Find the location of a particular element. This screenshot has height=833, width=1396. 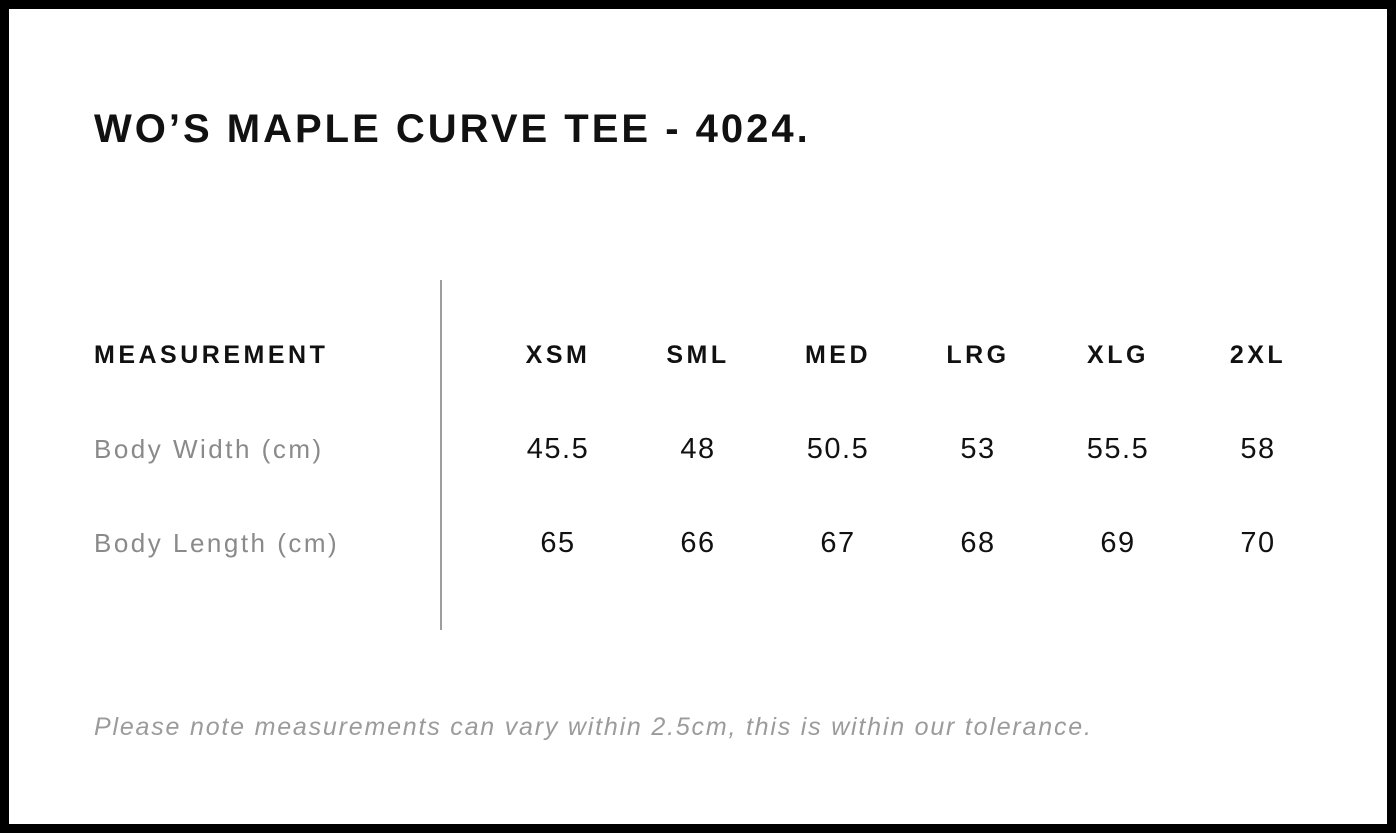

body-width-cells: 45.5 48 50.5 53 55.5 58 is located at coordinates (908, 449).